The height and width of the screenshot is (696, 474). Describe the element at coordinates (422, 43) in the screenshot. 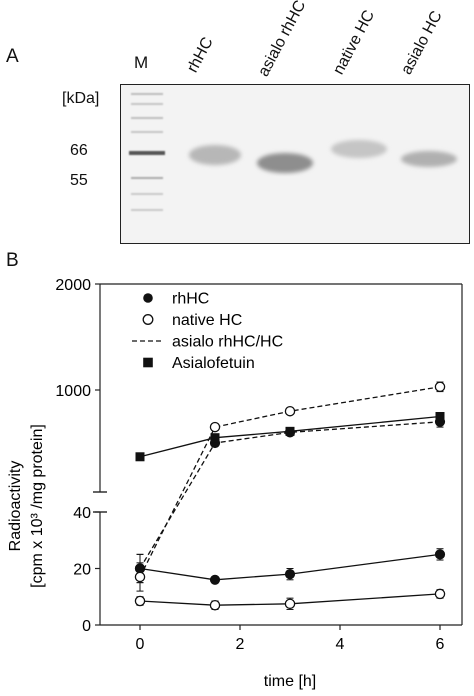

I see `lane-label-asialo-hc: asialo HC` at that location.